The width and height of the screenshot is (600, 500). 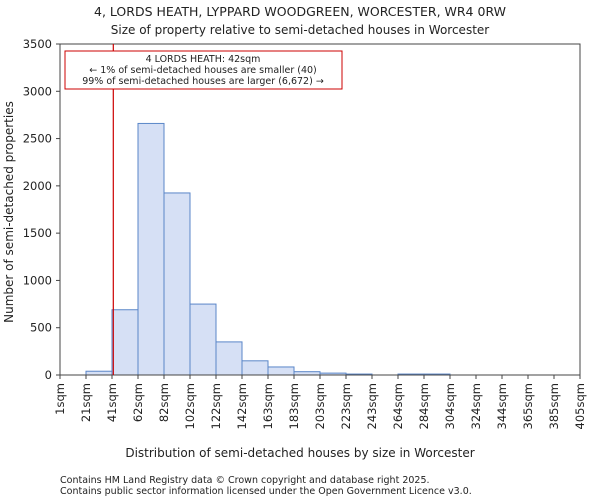 I want to click on x-tick-label: 284sqm, so click(x=424, y=406).